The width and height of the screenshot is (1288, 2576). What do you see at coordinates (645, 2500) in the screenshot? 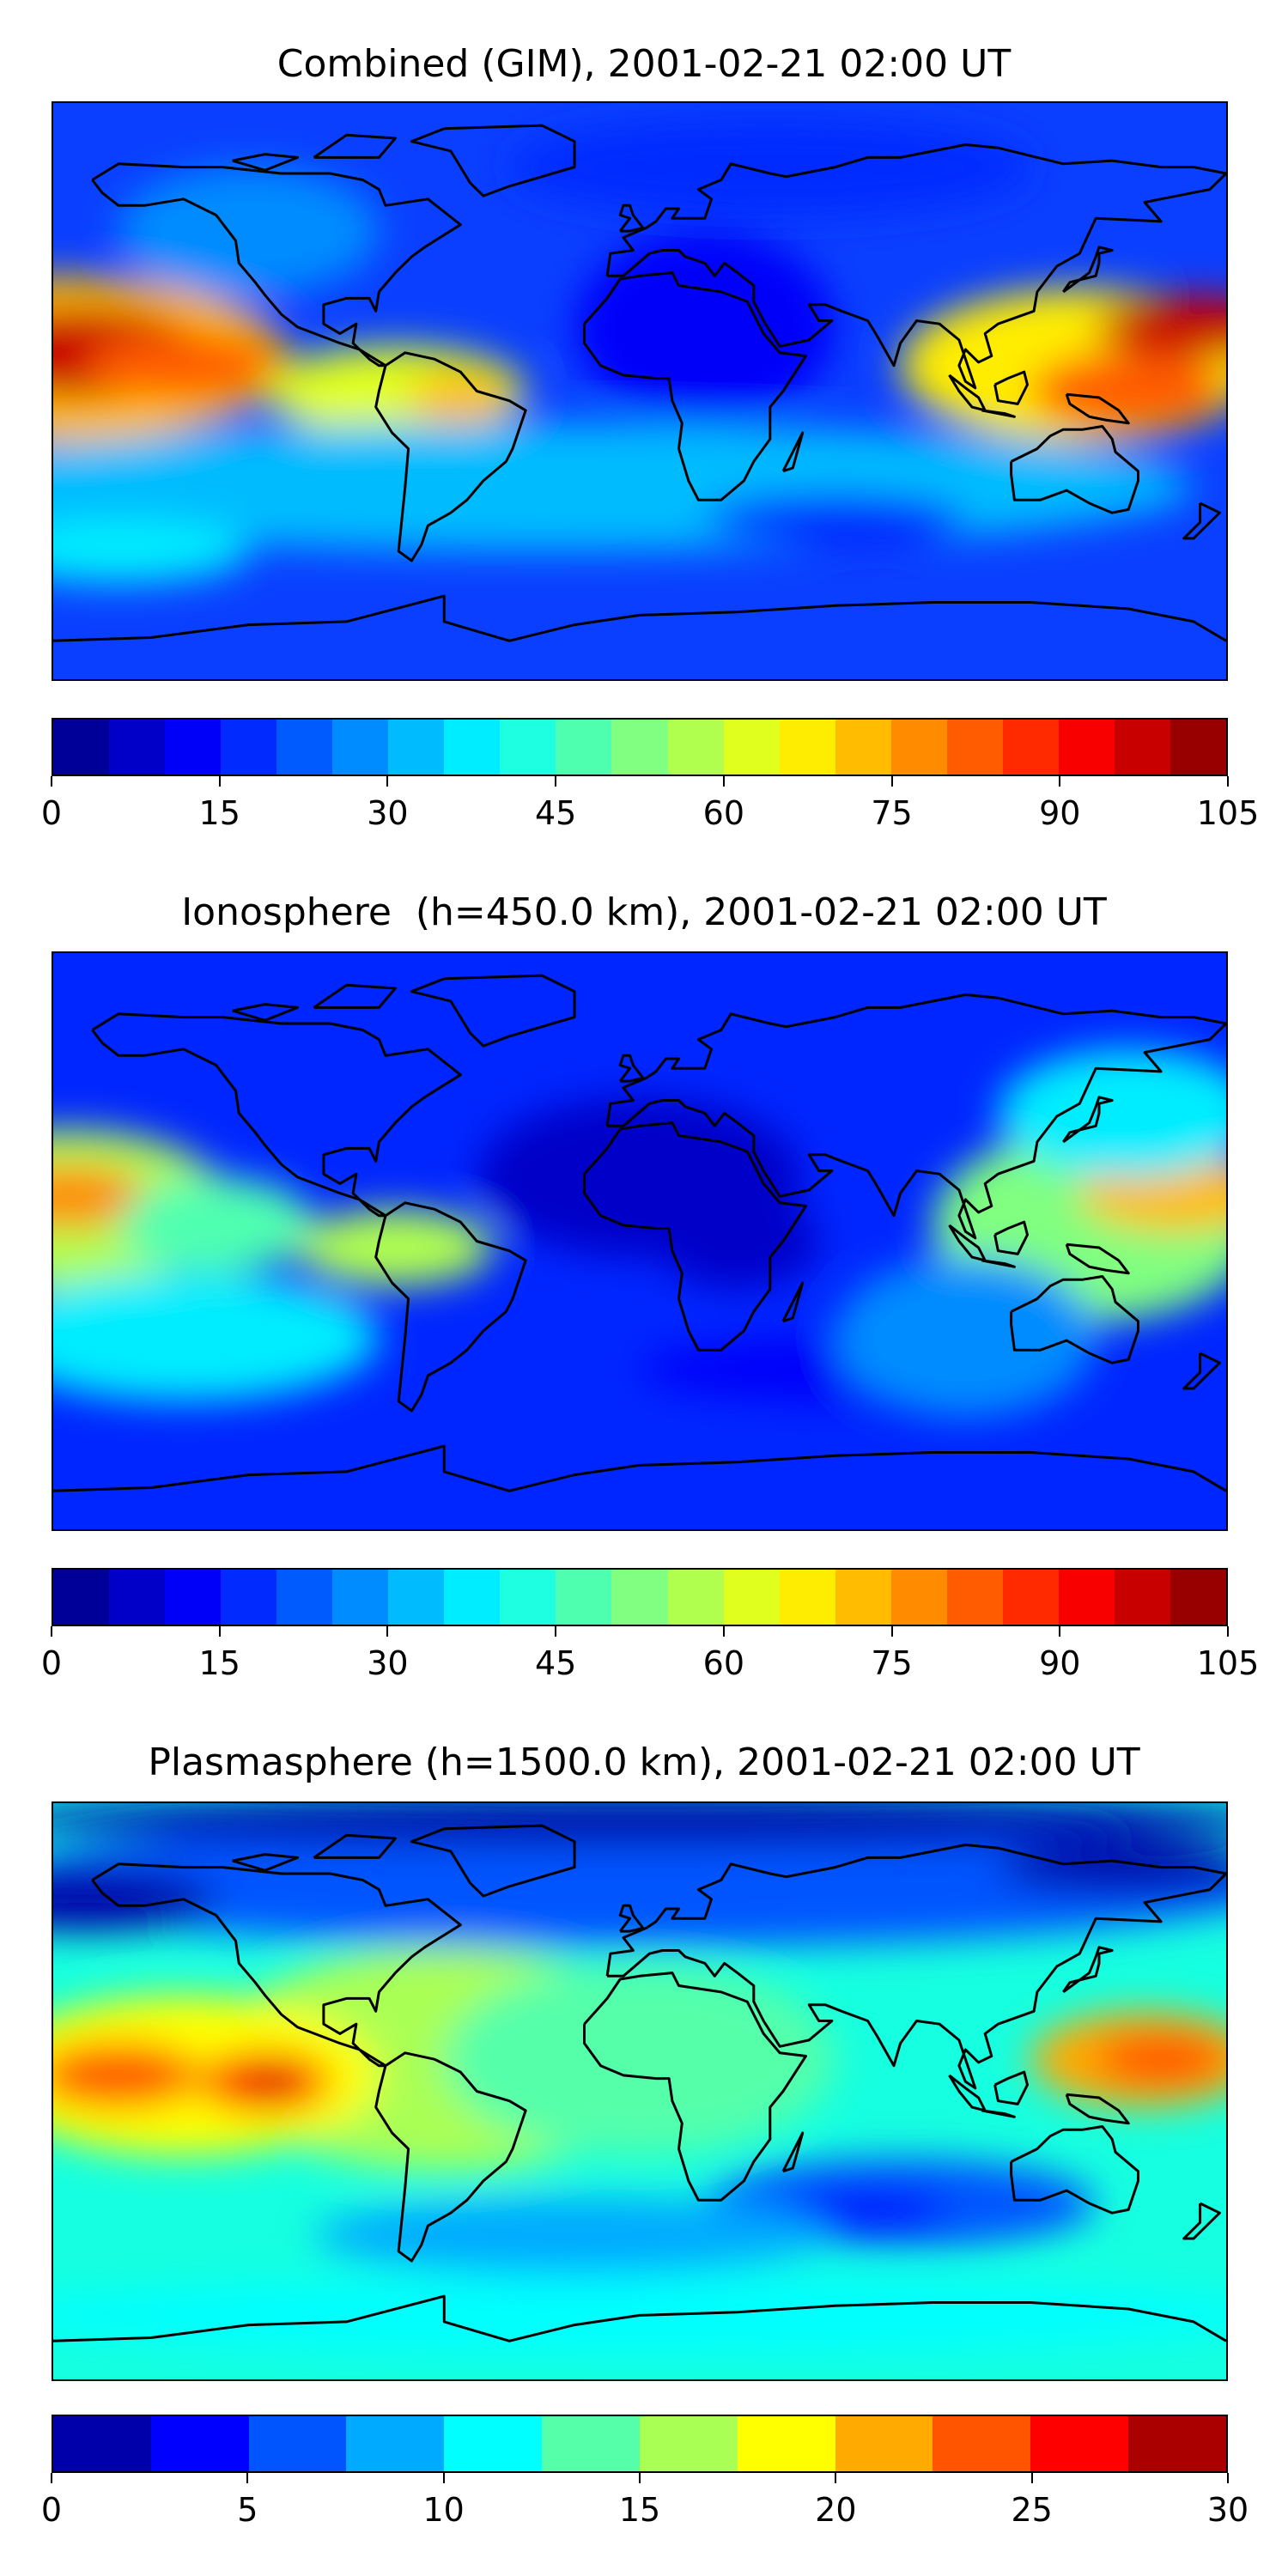
I see `colorbar-ticks: 0 5 10 15 20 25 30` at bounding box center [645, 2500].